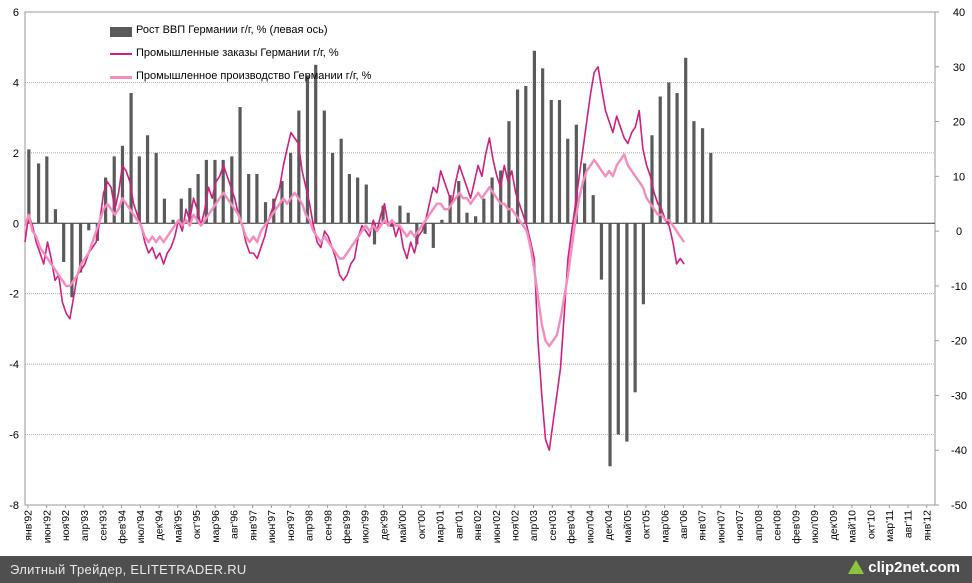  I want to click on x-axis-tick-label: окт'10, so click(871, 524).